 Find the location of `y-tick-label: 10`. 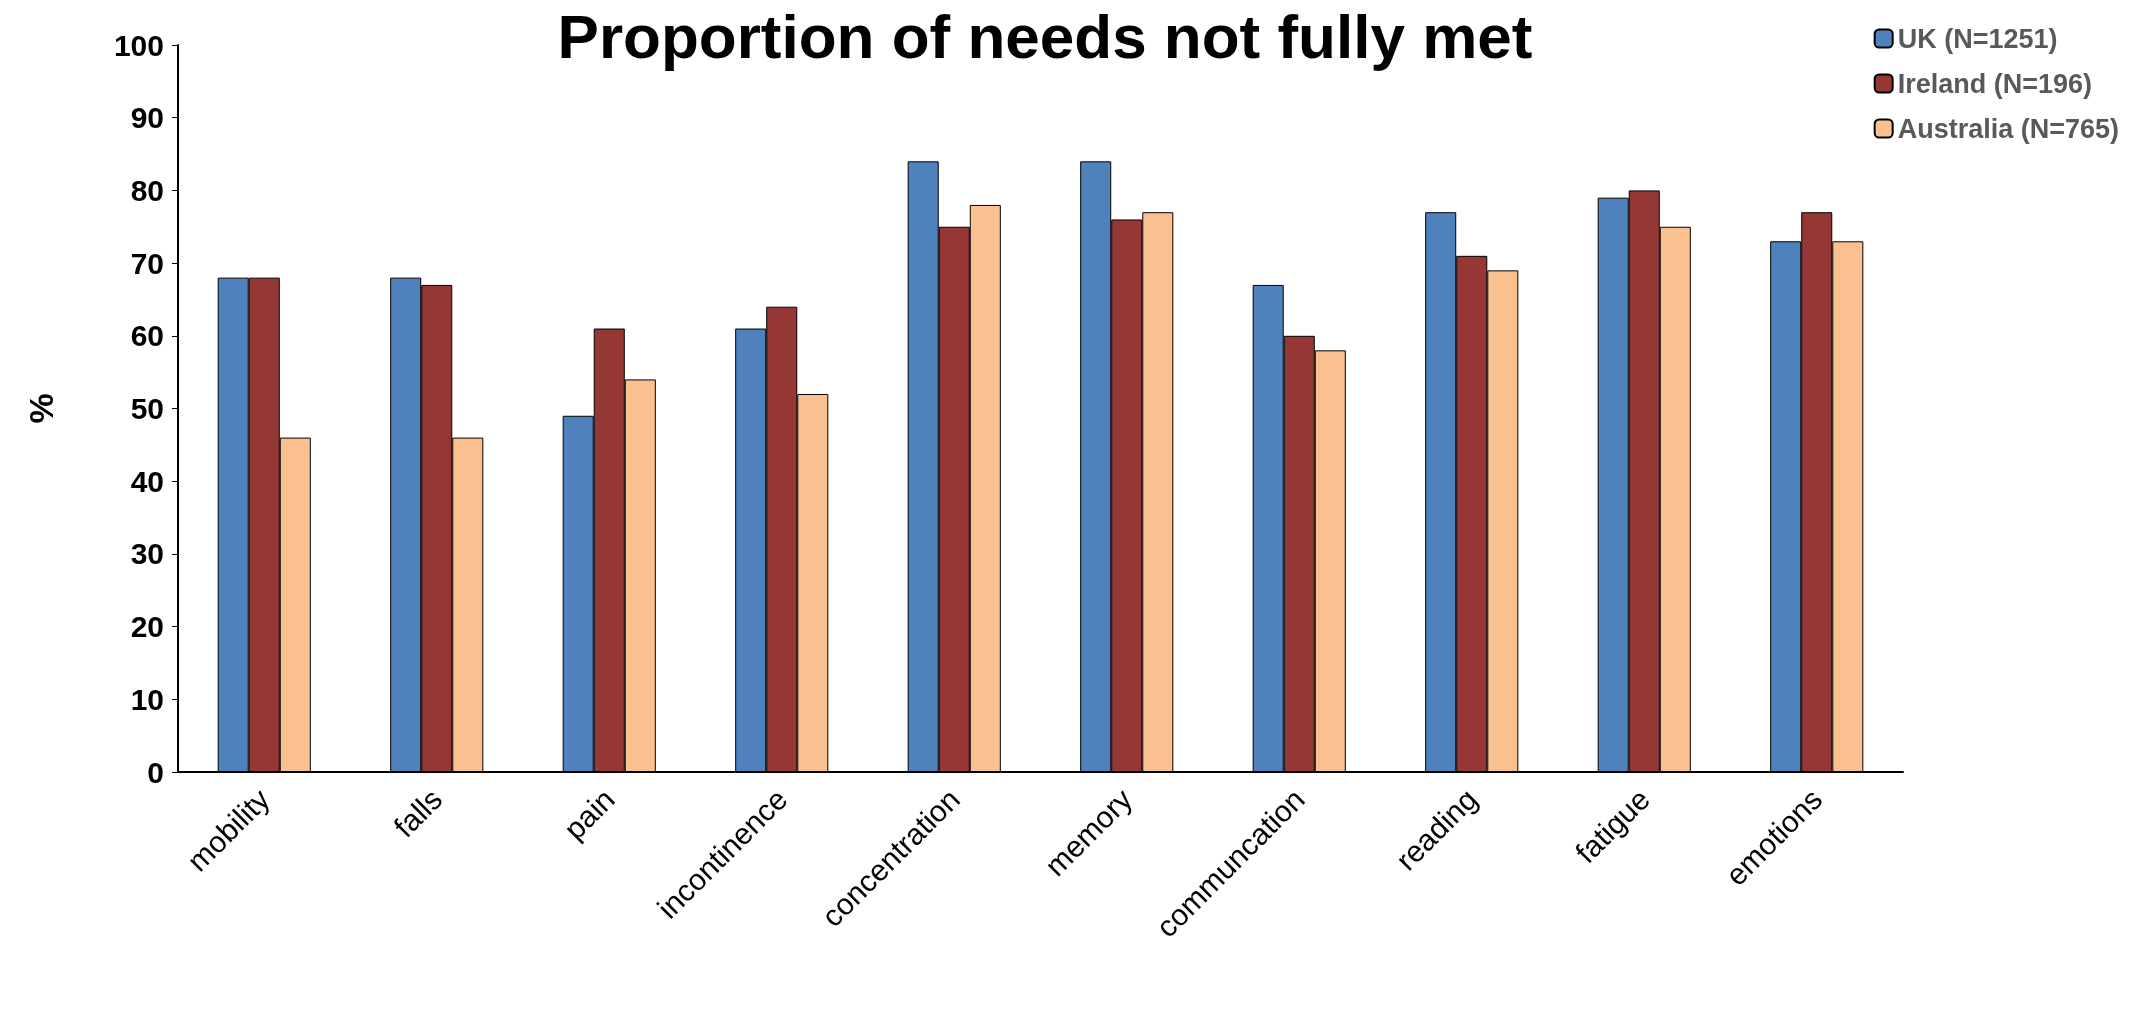

y-tick-label: 10 is located at coordinates (147, 699).